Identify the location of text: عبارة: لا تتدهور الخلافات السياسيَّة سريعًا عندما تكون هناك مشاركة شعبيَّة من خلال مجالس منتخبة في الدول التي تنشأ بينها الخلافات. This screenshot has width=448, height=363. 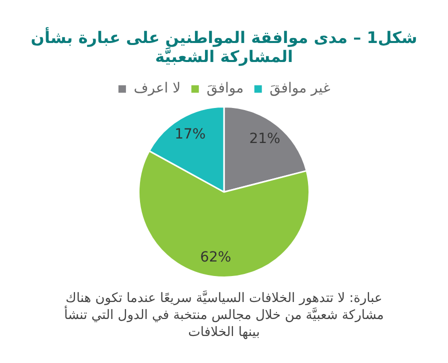
(224, 315).